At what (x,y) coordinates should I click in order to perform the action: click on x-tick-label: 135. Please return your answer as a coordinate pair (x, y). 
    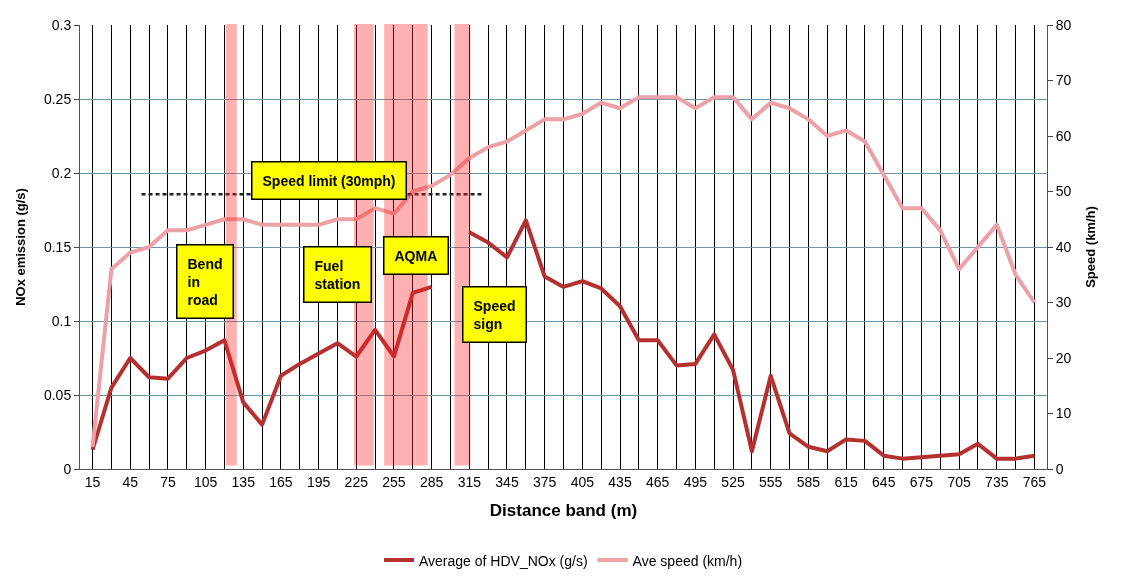
    Looking at the image, I should click on (243, 481).